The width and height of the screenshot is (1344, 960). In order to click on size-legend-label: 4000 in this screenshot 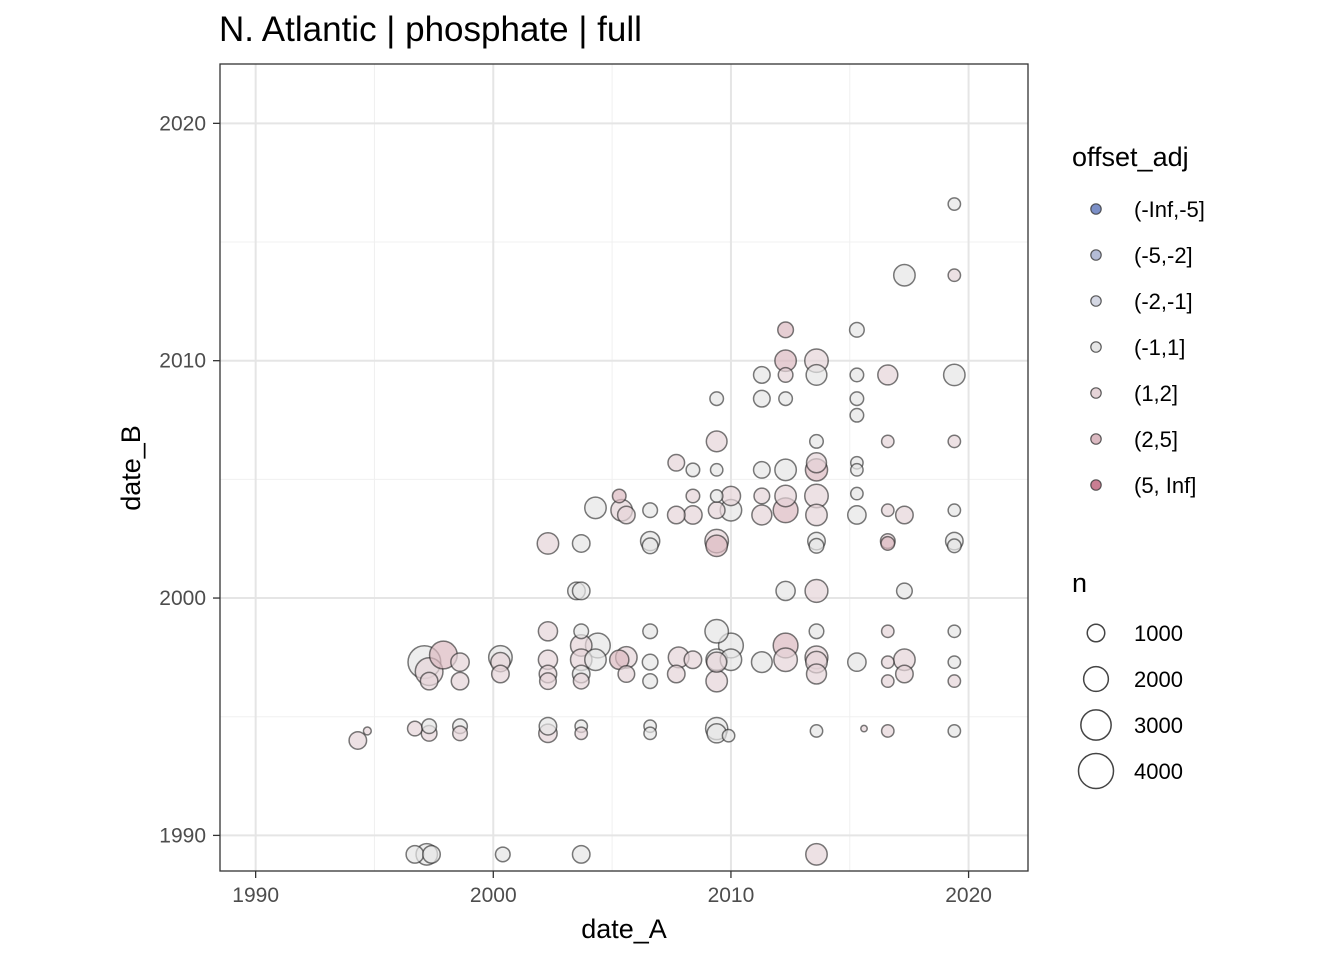, I will do `click(1158, 771)`.